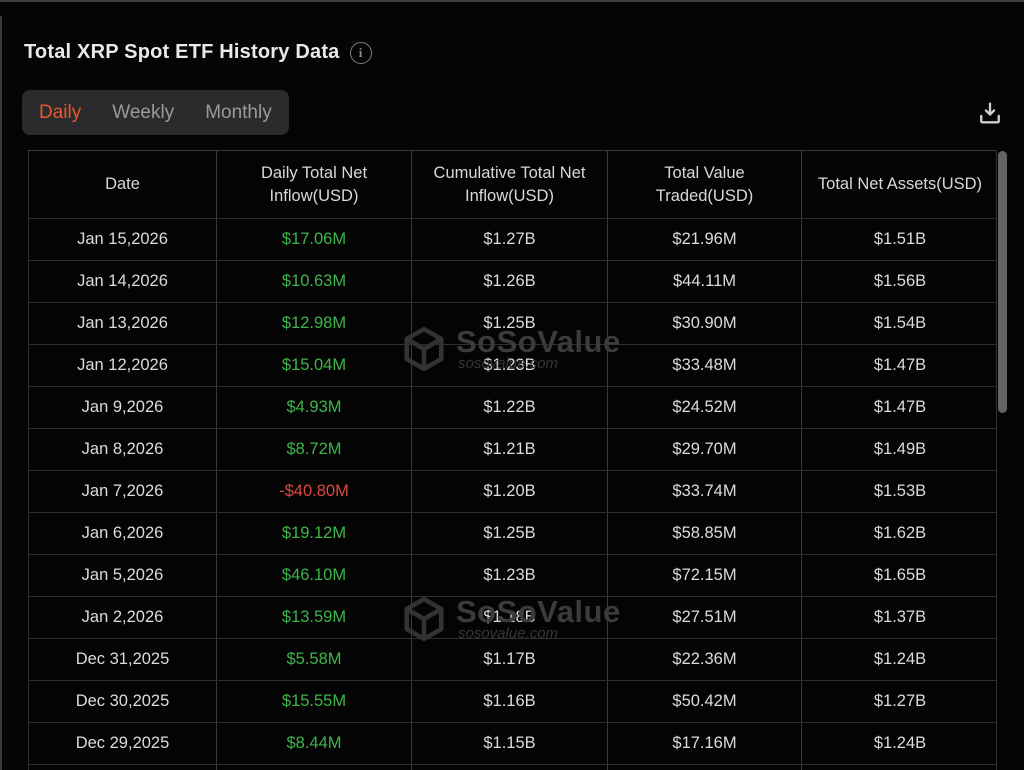 This screenshot has height=770, width=1024. What do you see at coordinates (705, 491) in the screenshot?
I see `value-traded-cell: $33.74M` at bounding box center [705, 491].